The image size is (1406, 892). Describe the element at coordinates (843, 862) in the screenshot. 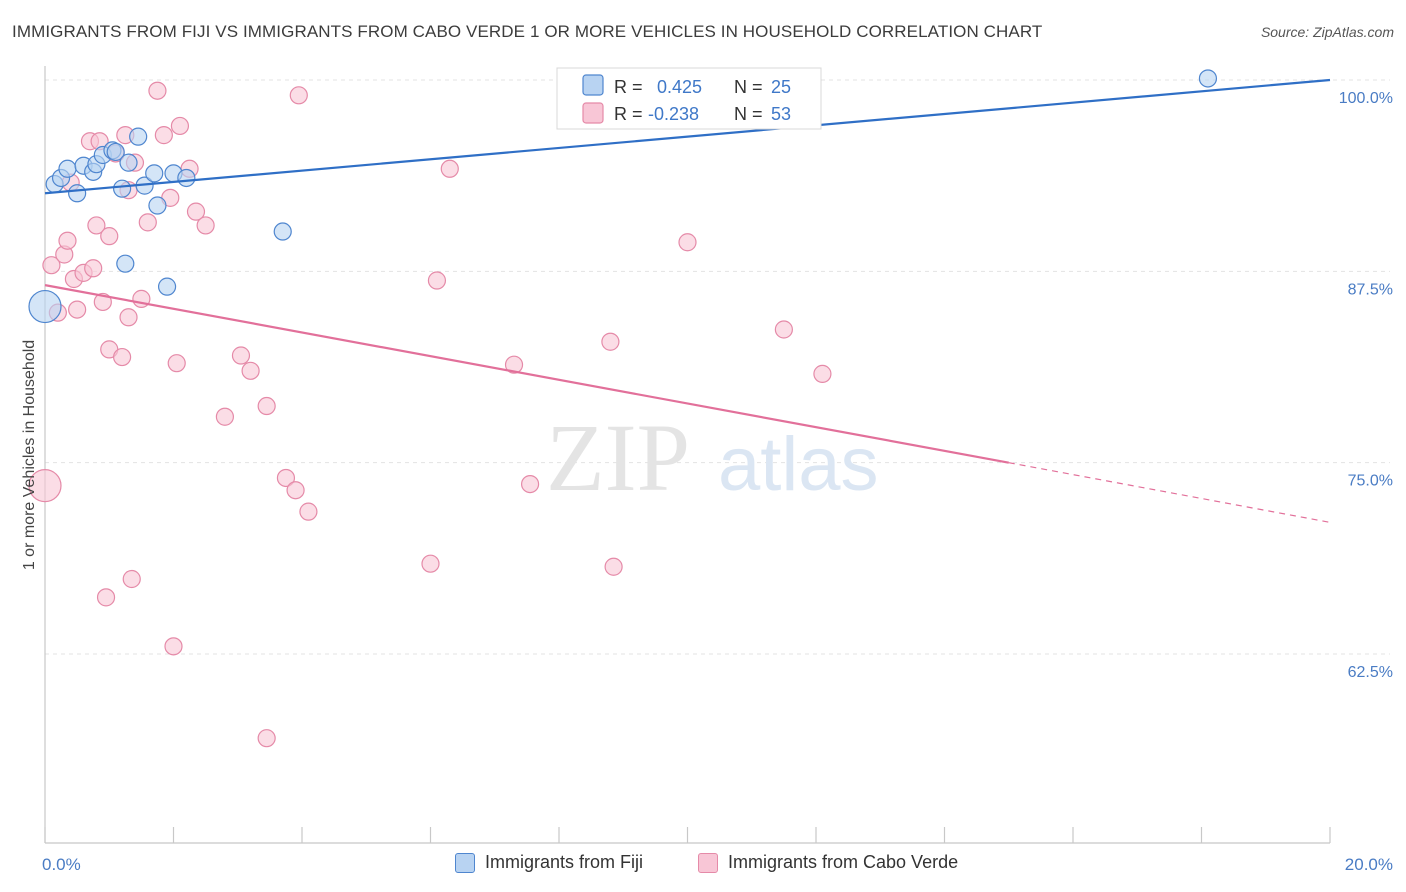

I see `bottom-legend-label-cabo: Immigrants from Cabo Verde` at that location.